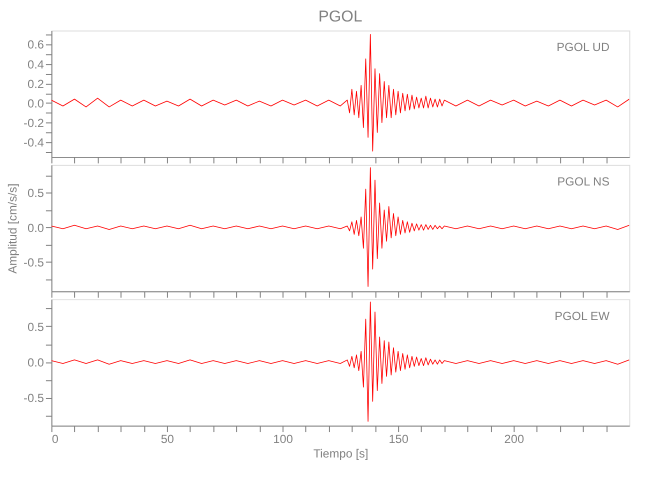 The height and width of the screenshot is (500, 650). Describe the element at coordinates (35, 45) in the screenshot. I see `y-tick-label: 0.6` at that location.